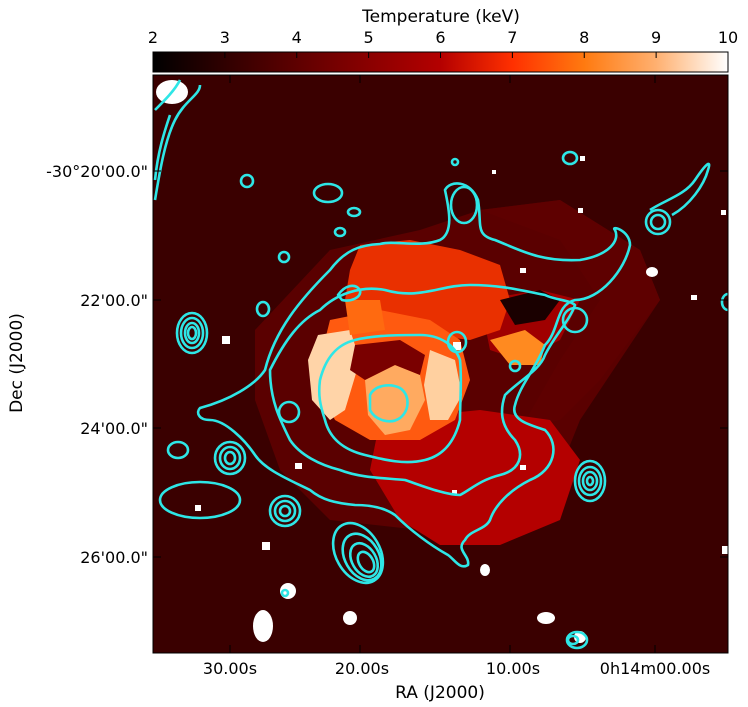 Image resolution: width=748 pixels, height=707 pixels. Describe the element at coordinates (387, 360) in the screenshot. I see `region-dark-core` at that location.